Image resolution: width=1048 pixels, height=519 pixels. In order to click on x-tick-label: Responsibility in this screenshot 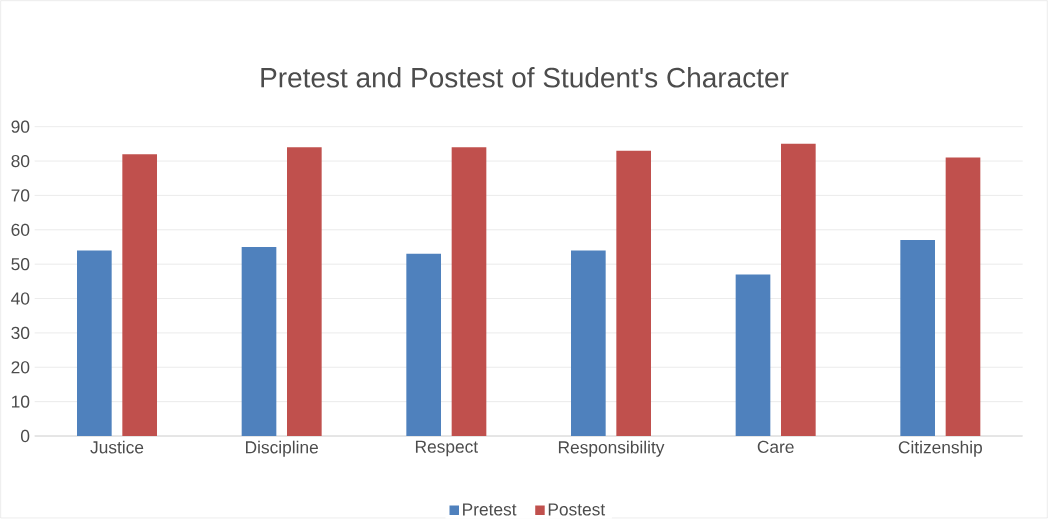, I will do `click(611, 449)`.